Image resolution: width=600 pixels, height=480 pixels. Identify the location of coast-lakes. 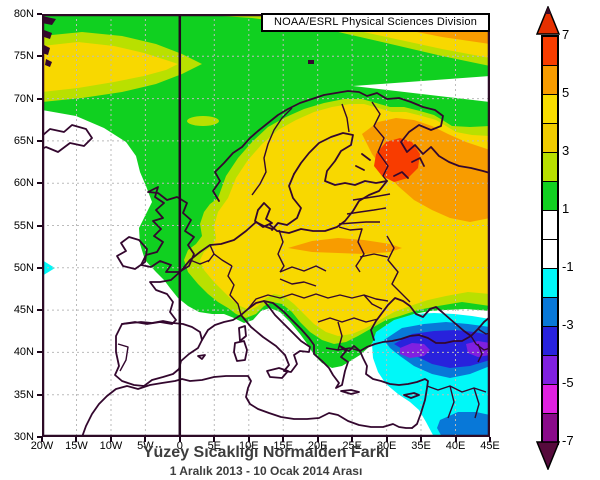
(390, 166).